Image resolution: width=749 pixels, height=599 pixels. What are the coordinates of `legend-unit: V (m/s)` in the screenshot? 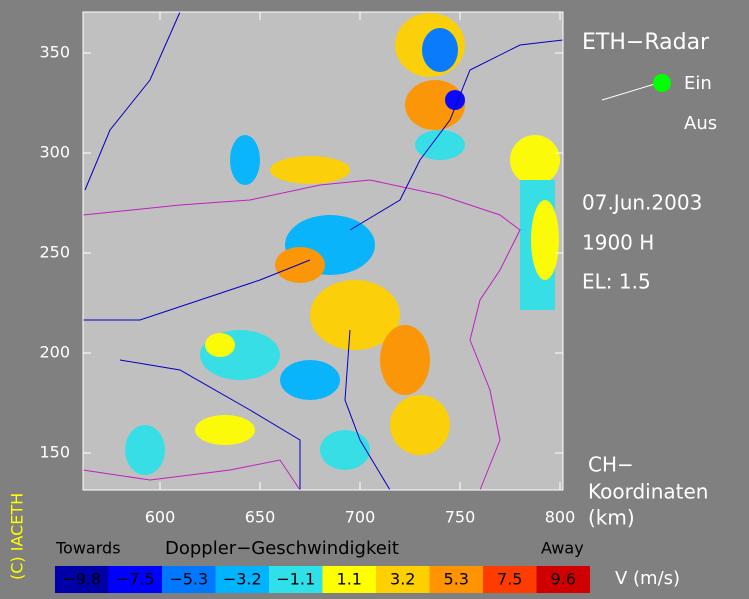 It's located at (647, 578).